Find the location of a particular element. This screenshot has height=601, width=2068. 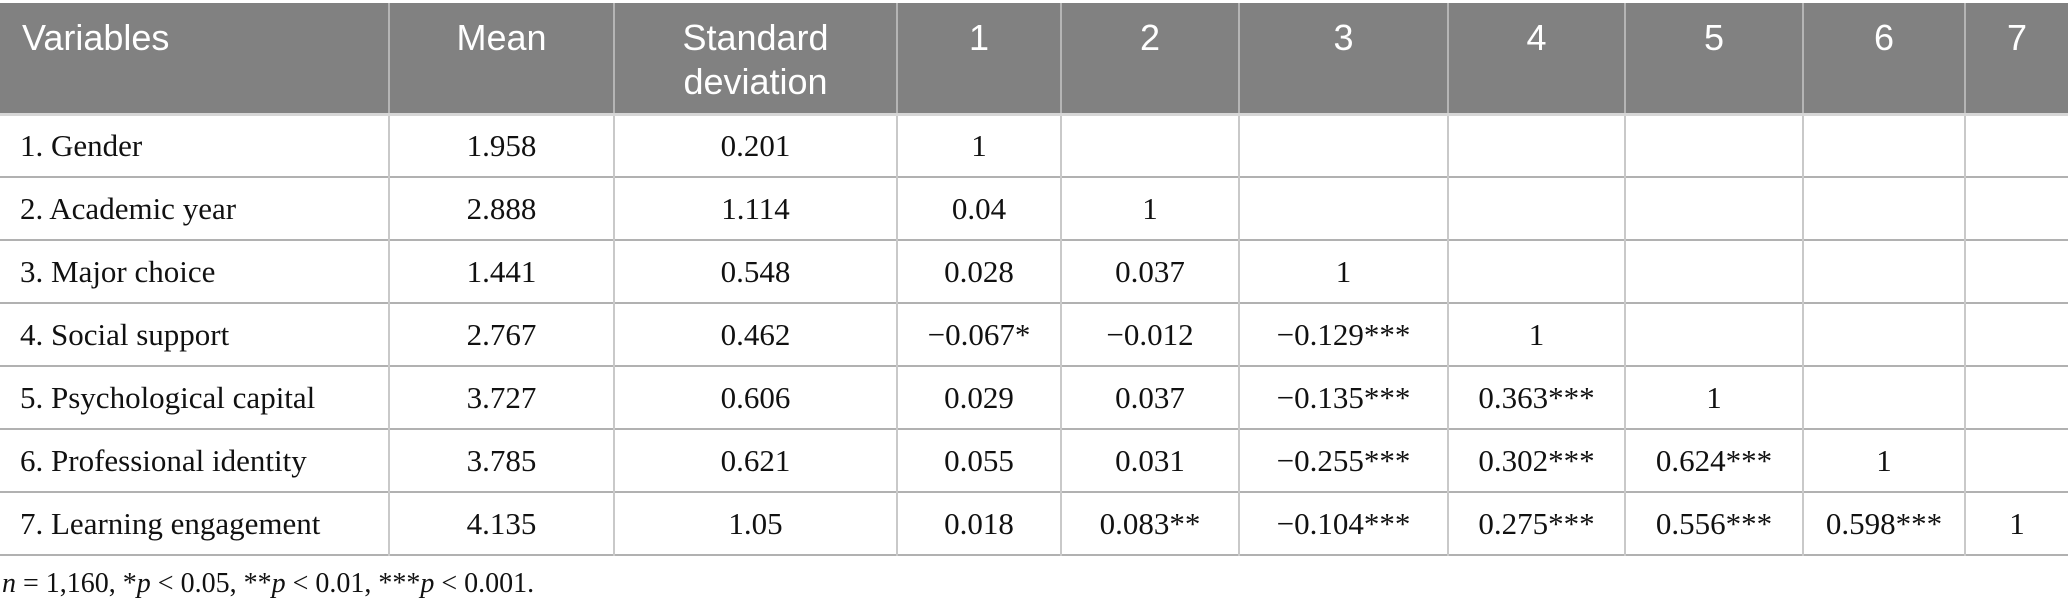

mean-value: 1.958 is located at coordinates (501, 145).